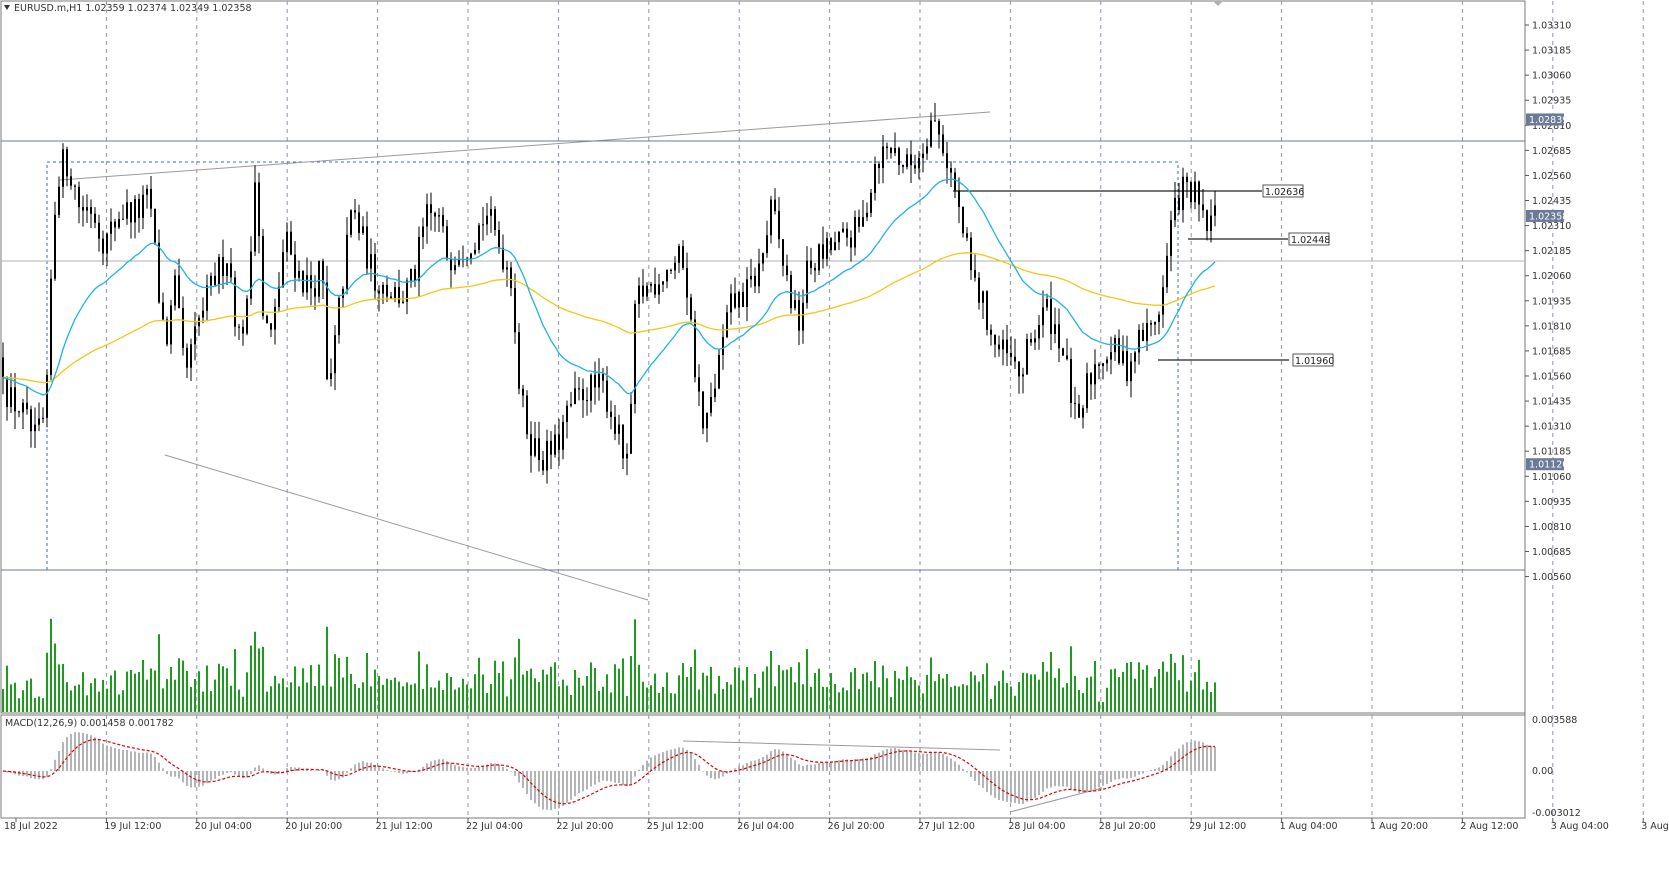  What do you see at coordinates (1547, 292) in the screenshot?
I see `price-axis-tags: 1.02839 1.02358 1.01120` at bounding box center [1547, 292].